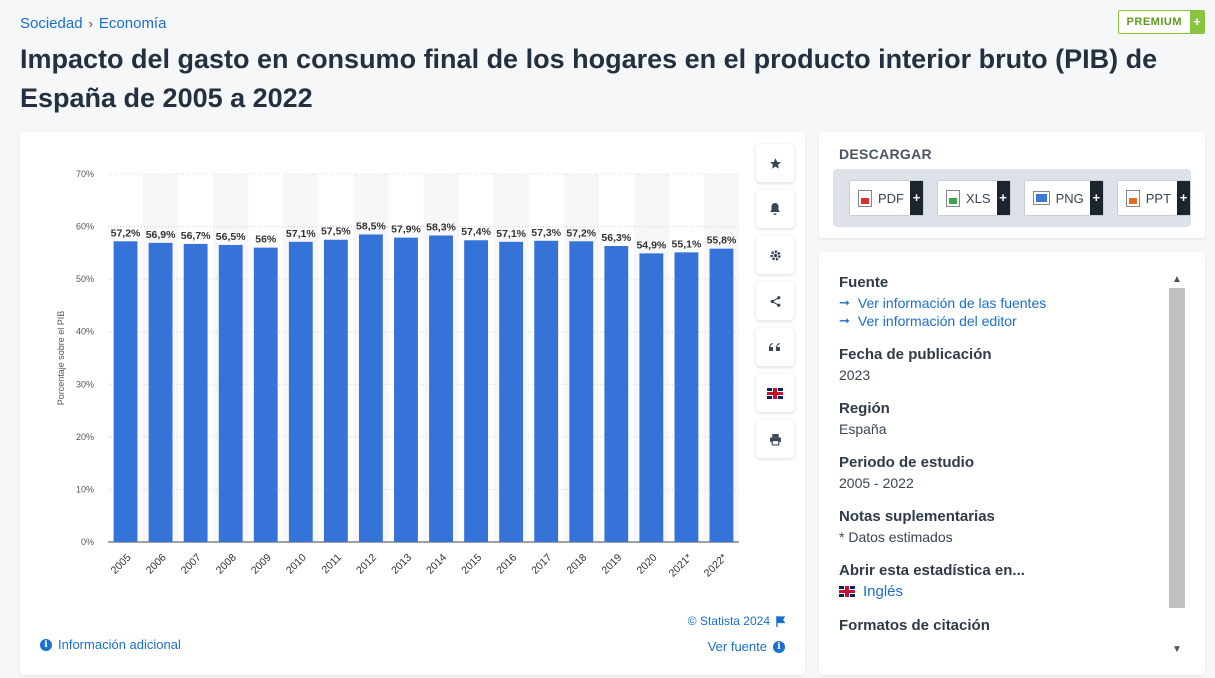  What do you see at coordinates (886, 198) in the screenshot?
I see `download-pdf-button: PDF +` at bounding box center [886, 198].